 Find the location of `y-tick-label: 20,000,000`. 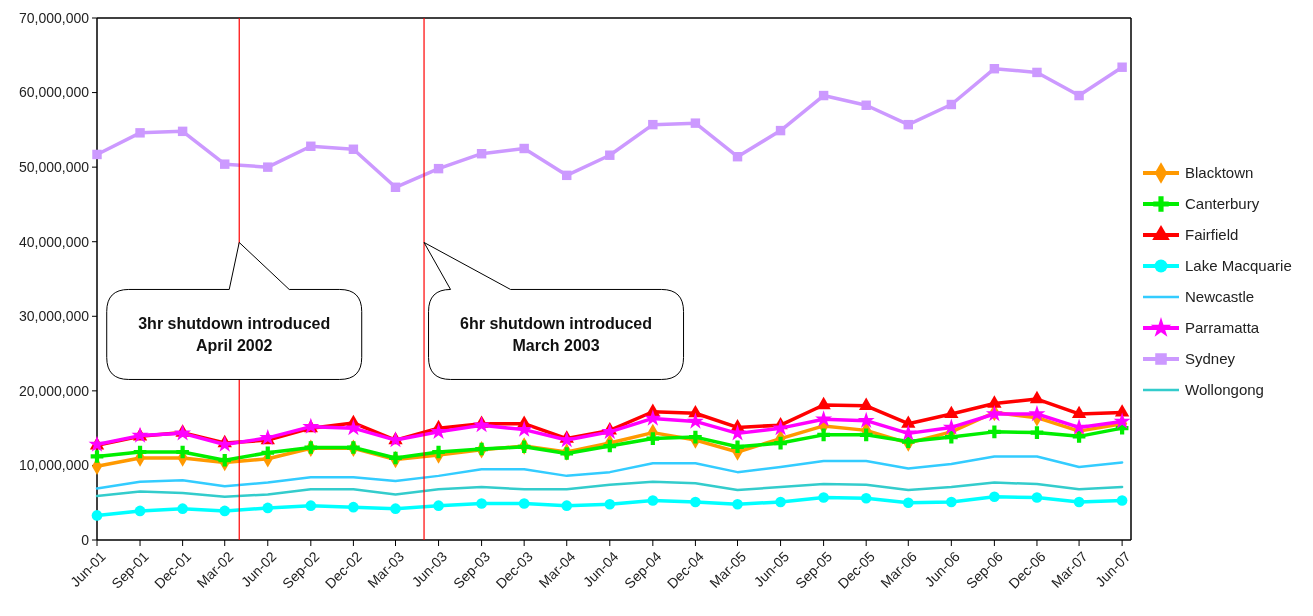

y-tick-label: 20,000,000 is located at coordinates (54, 390).